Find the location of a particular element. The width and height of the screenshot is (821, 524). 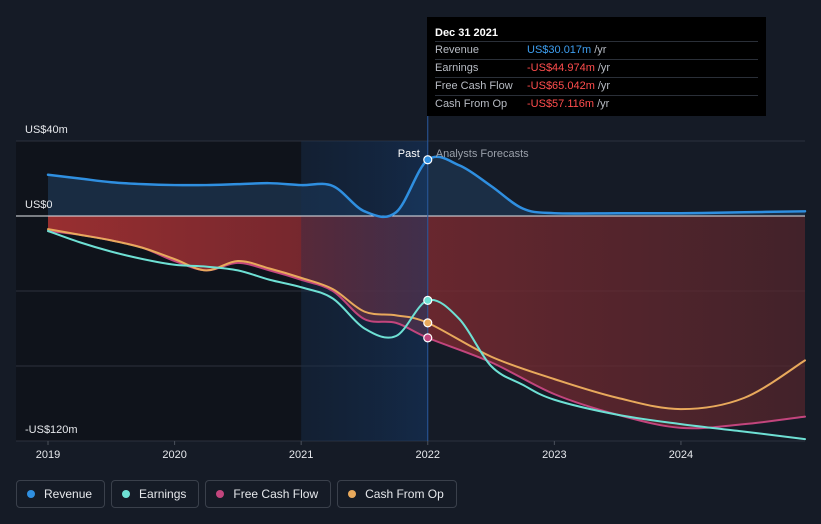

legend-item-free-cash-flow: Free Cash Flow is located at coordinates (268, 494).